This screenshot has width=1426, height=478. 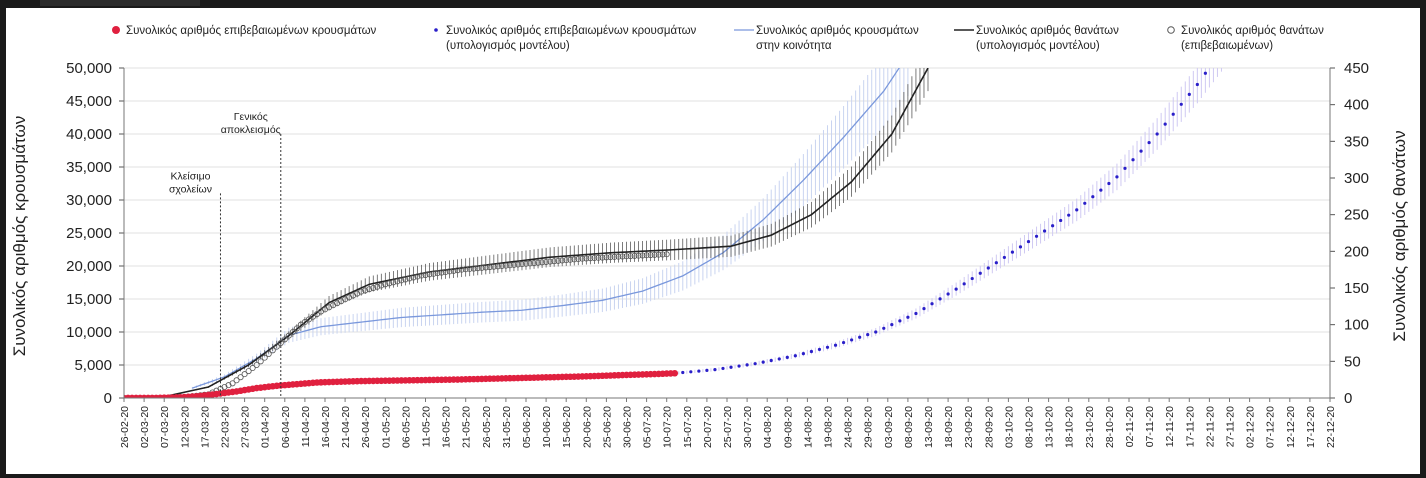 I want to click on x-tick-label: 25-07-20, so click(x=728, y=427).